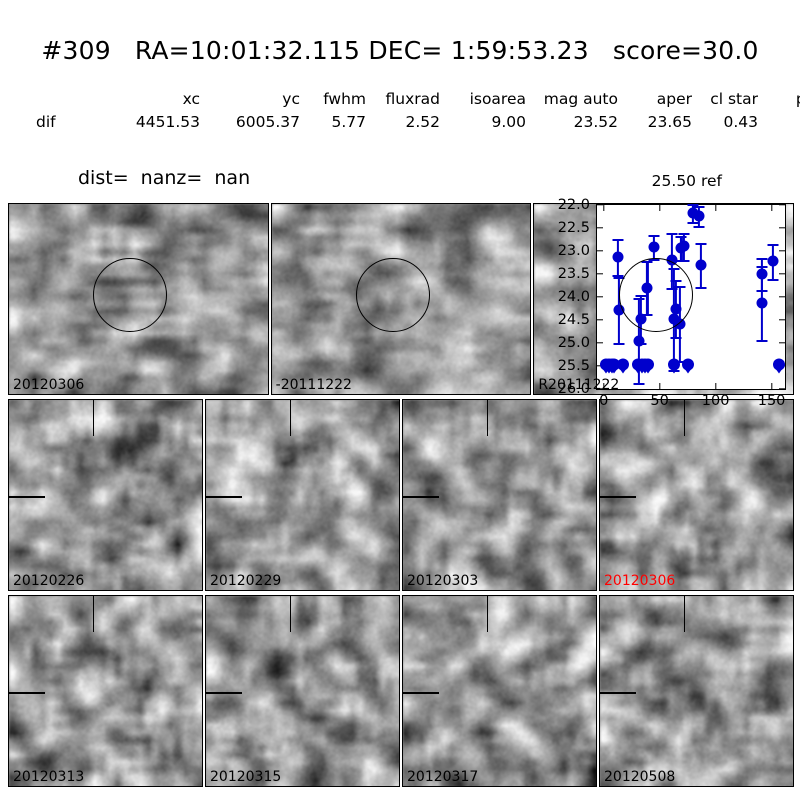 The height and width of the screenshot is (800, 800). Describe the element at coordinates (302, 691) in the screenshot. I see `cutout-panel-20120315: 20120315` at that location.